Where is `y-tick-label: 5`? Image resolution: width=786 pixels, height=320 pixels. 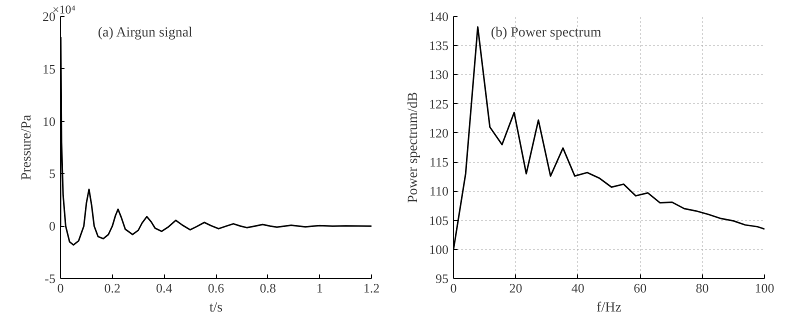
y-tick-label: 5 is located at coordinates (52, 174).